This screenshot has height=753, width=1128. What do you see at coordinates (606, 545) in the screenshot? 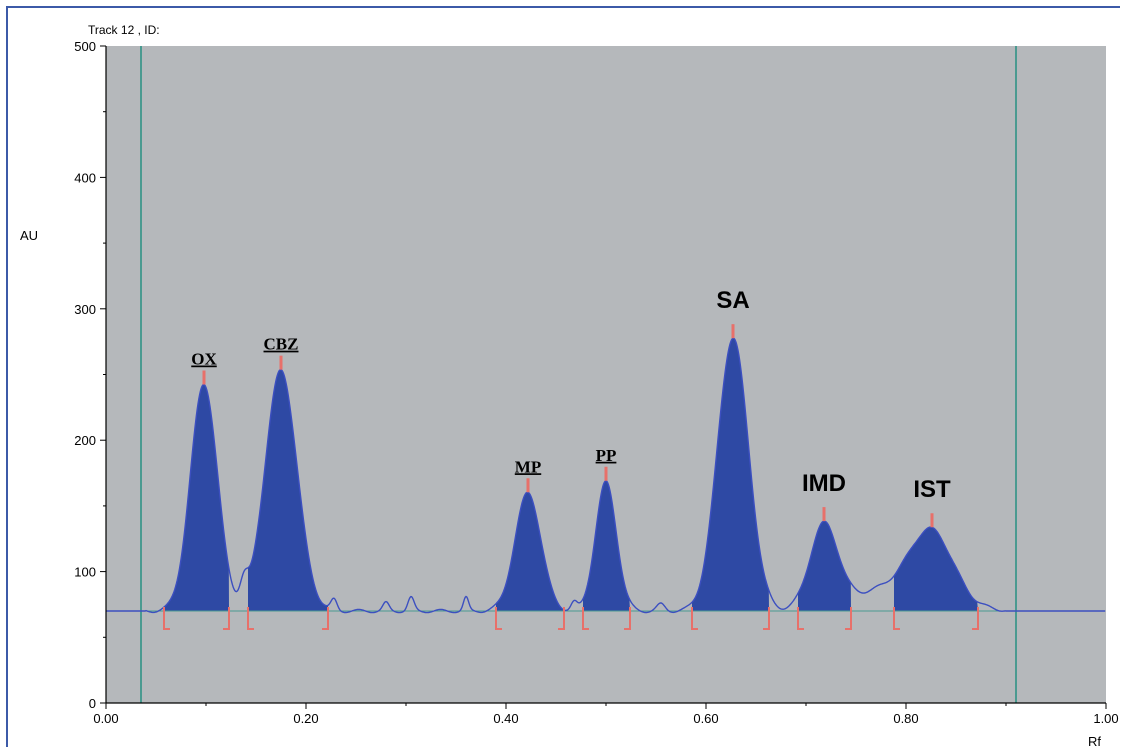
I see `peak-area-pp` at bounding box center [606, 545].